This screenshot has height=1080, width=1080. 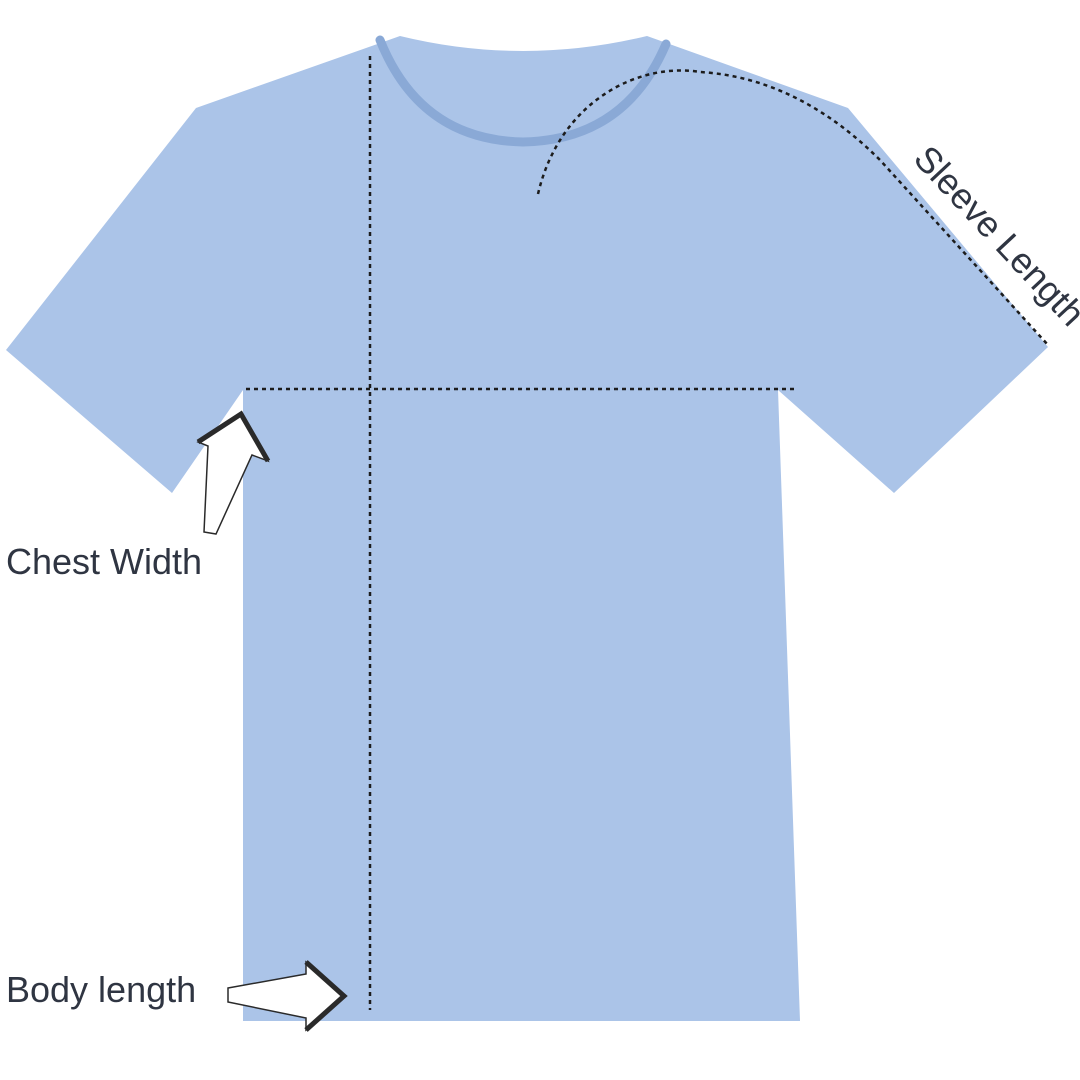 I want to click on sleeve-length-measure-line, so click(x=792, y=207).